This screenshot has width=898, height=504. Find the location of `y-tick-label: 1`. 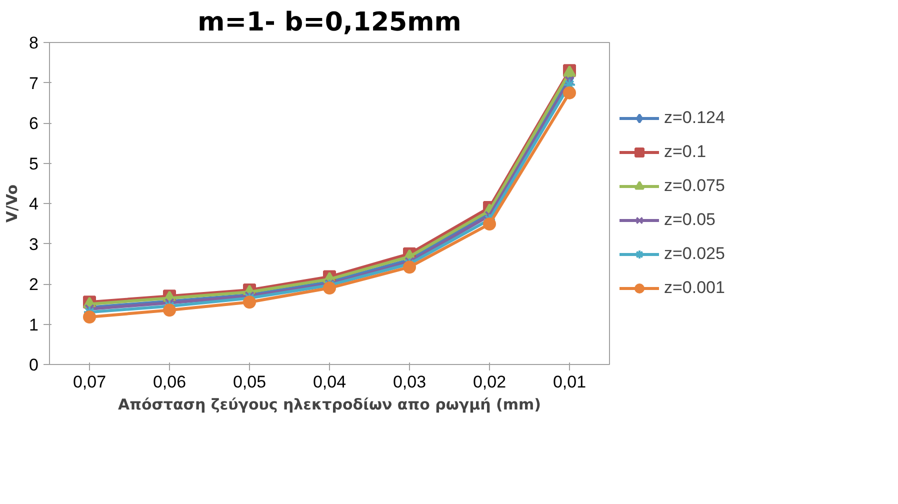

y-tick-label: 1 is located at coordinates (34, 324).